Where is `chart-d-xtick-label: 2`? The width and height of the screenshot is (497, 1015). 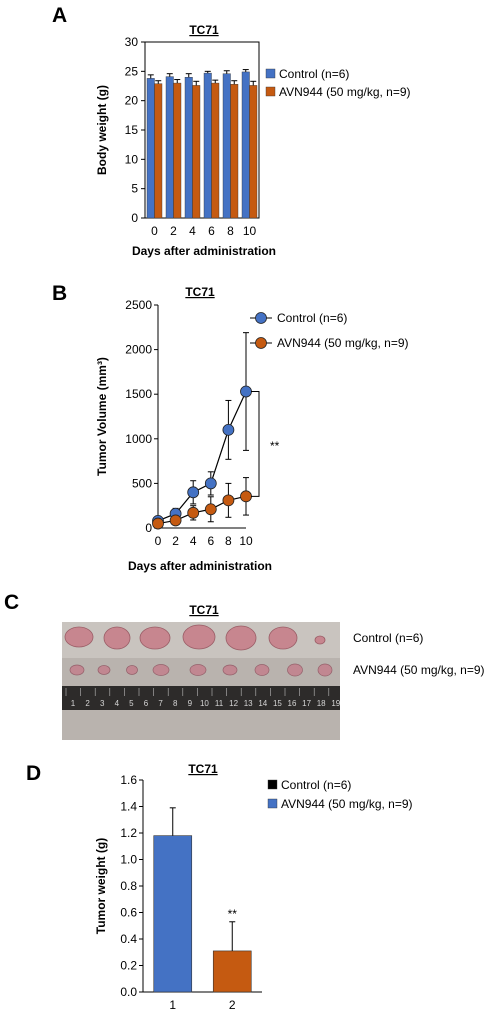 chart-d-xtick-label: 2 is located at coordinates (232, 1005).